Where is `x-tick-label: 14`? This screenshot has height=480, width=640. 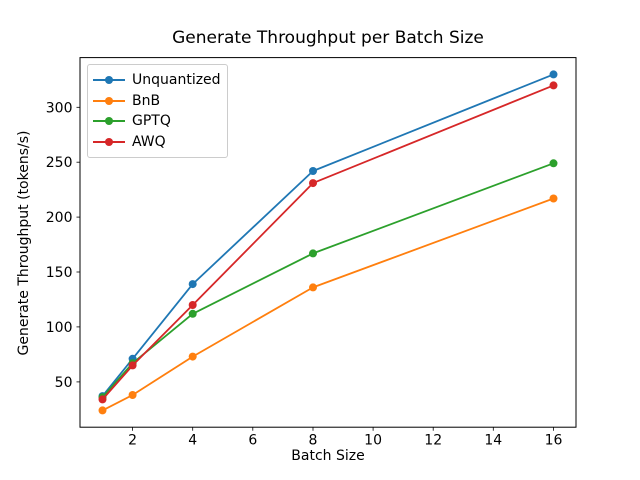
x-tick-label: 14 is located at coordinates (493, 441).